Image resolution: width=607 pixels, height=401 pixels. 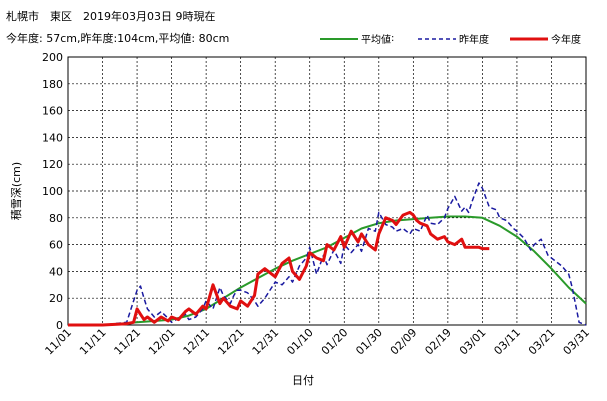 What do you see at coordinates (339, 38) in the screenshot?
I see `legend-swatch-average` at bounding box center [339, 38].